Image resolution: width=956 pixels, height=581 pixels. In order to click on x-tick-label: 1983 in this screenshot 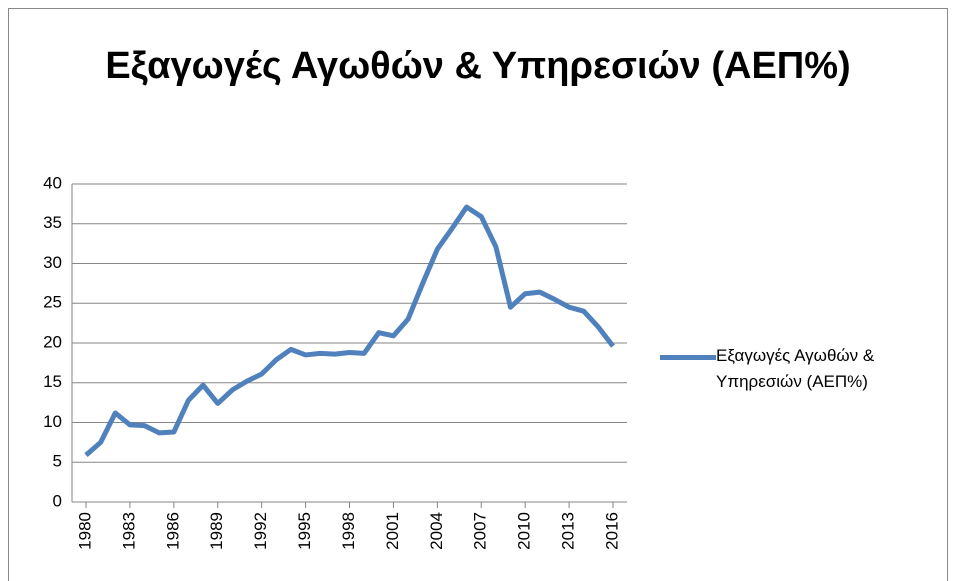, I will do `click(128, 531)`.